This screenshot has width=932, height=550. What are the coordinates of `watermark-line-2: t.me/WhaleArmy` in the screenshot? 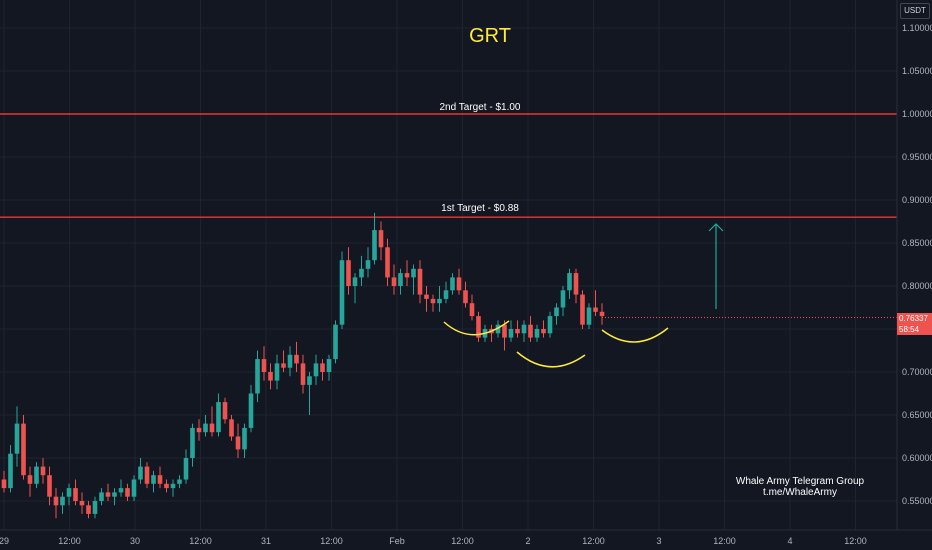 It's located at (800, 492).